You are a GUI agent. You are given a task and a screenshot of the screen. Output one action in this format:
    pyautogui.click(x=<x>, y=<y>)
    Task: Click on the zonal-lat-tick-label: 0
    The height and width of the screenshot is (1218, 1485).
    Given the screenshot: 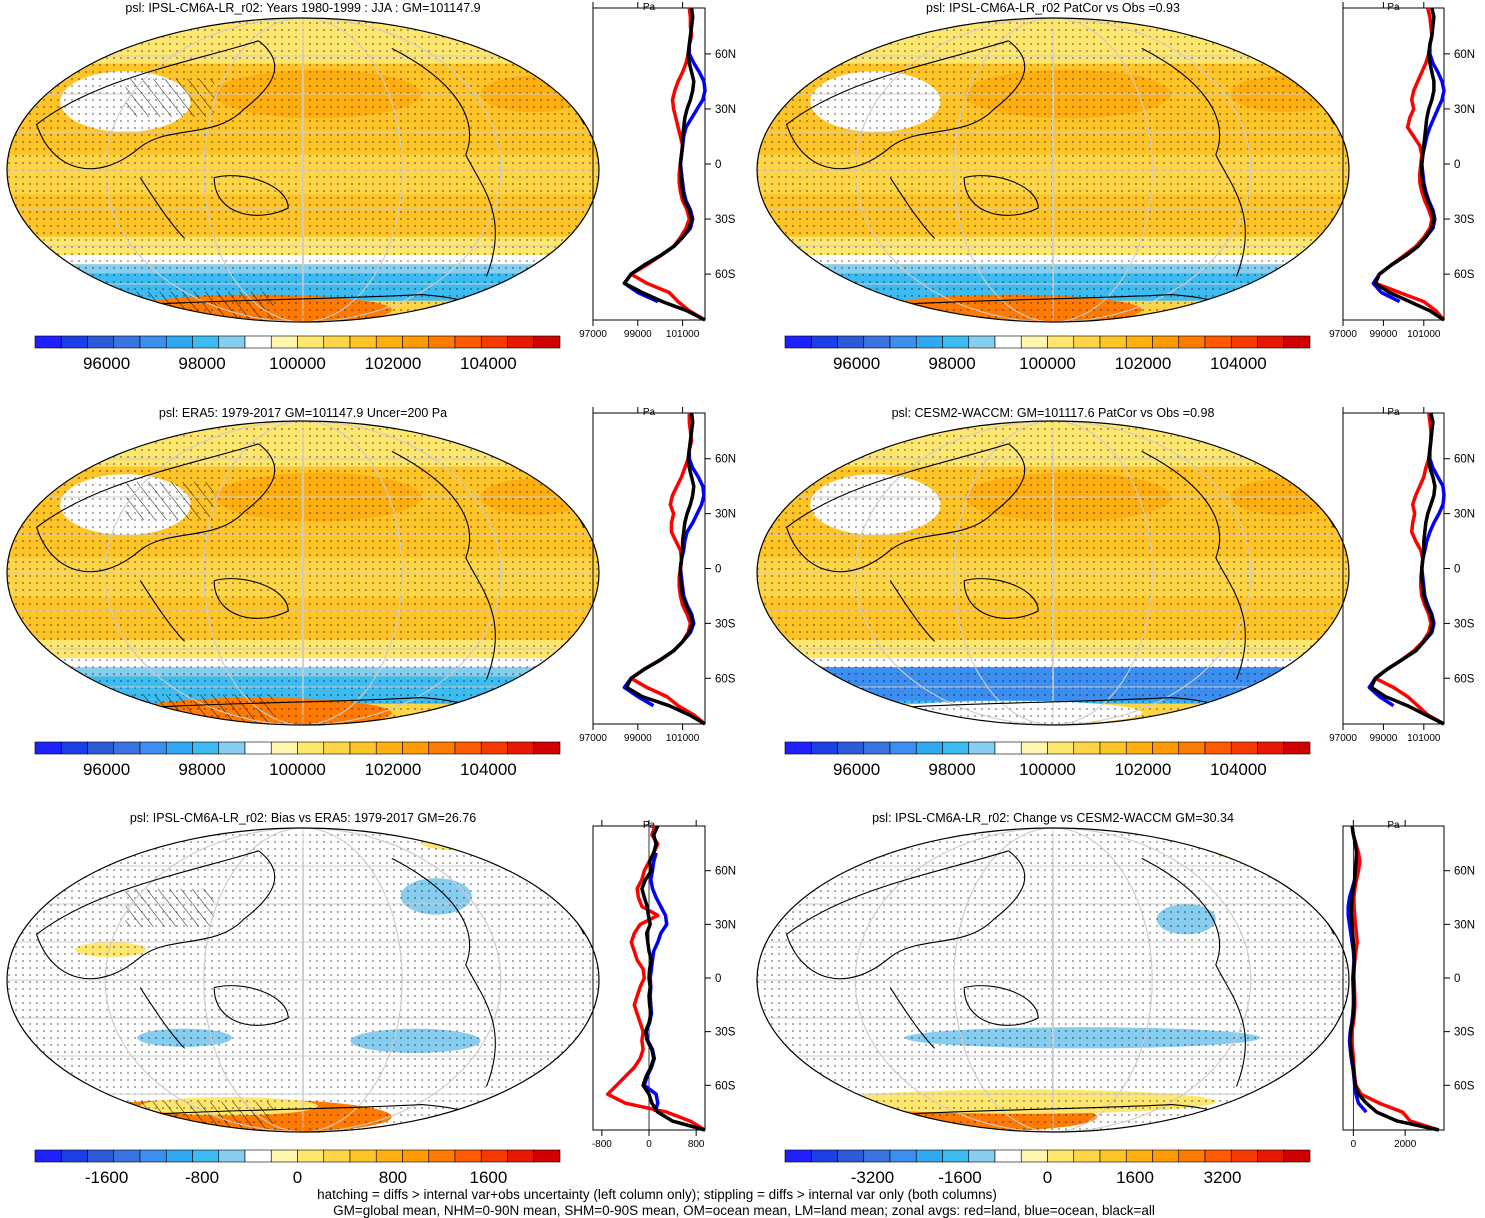 What is the action you would take?
    pyautogui.click(x=1457, y=570)
    